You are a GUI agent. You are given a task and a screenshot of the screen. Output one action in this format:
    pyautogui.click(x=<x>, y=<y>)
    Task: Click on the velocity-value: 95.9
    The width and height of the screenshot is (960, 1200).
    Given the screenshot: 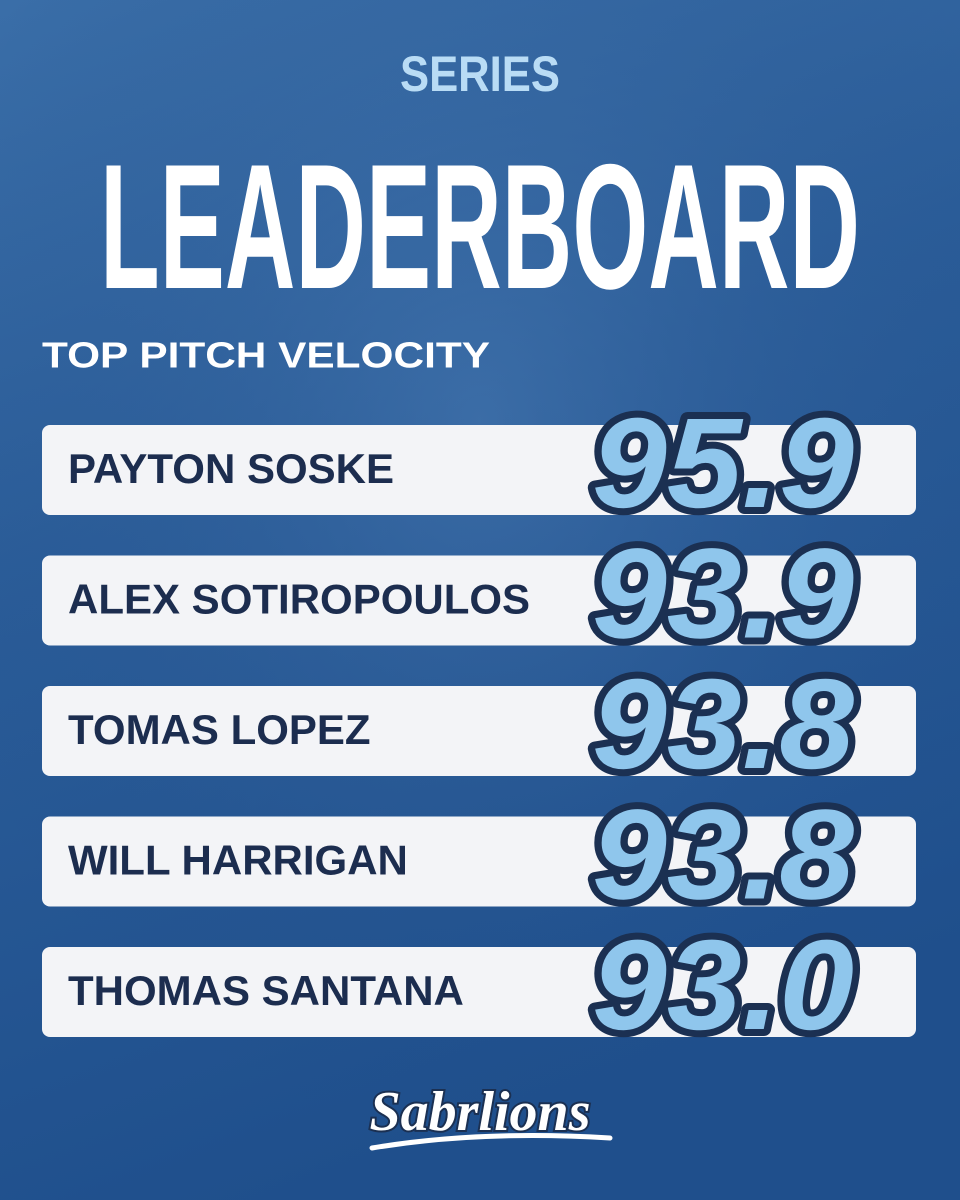 What is the action you would take?
    pyautogui.click(x=723, y=463)
    